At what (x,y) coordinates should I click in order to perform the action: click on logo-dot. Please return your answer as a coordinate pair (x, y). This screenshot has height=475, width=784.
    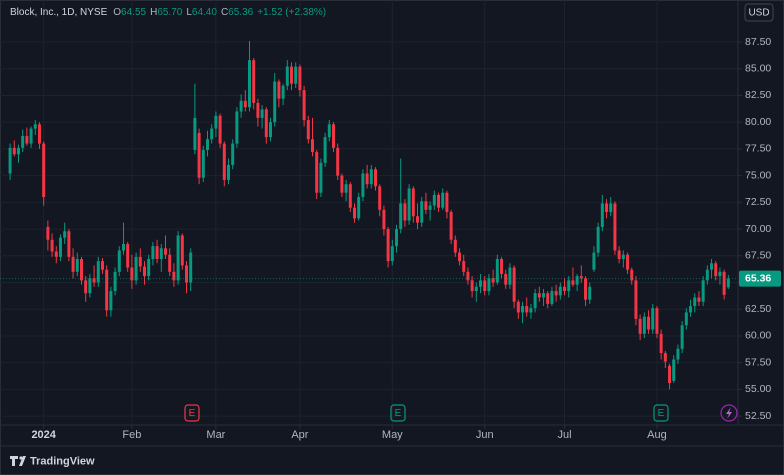
    Looking at the image, I should click on (21, 458).